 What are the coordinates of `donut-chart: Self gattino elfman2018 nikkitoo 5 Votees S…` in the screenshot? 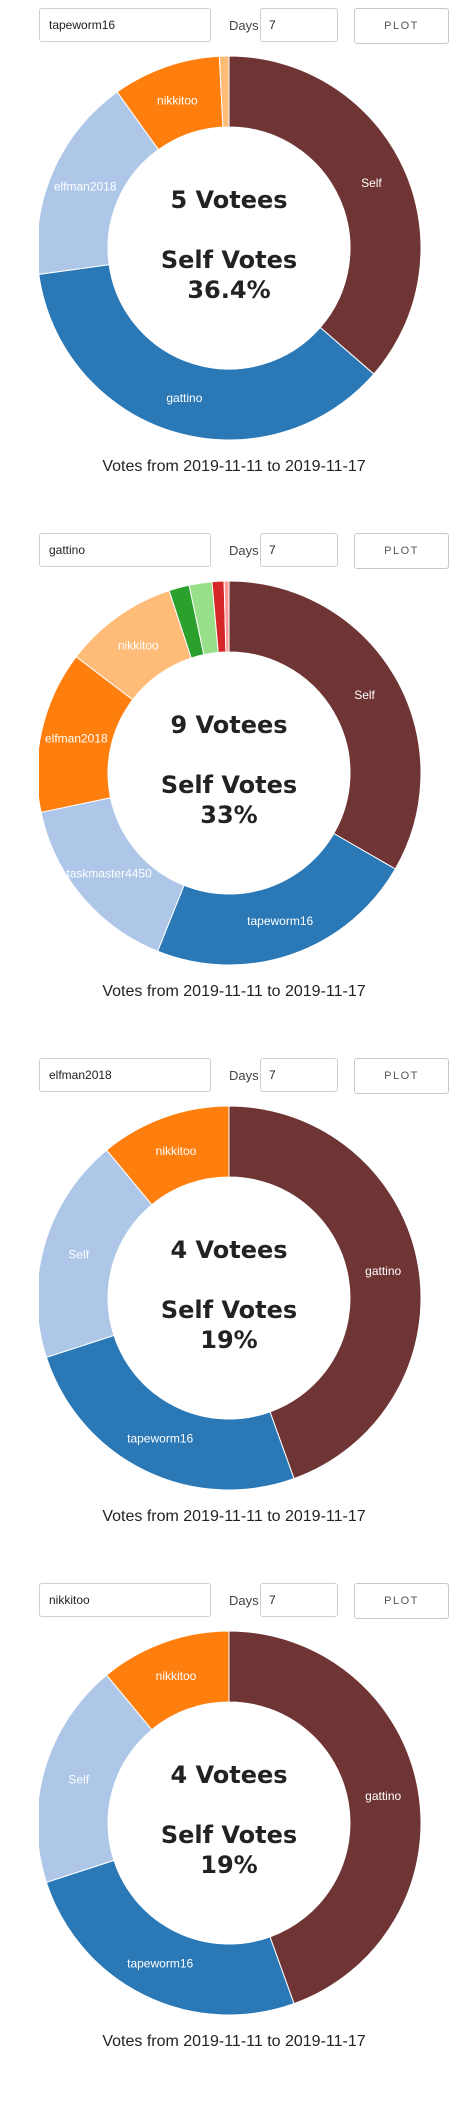 It's located at (230, 248).